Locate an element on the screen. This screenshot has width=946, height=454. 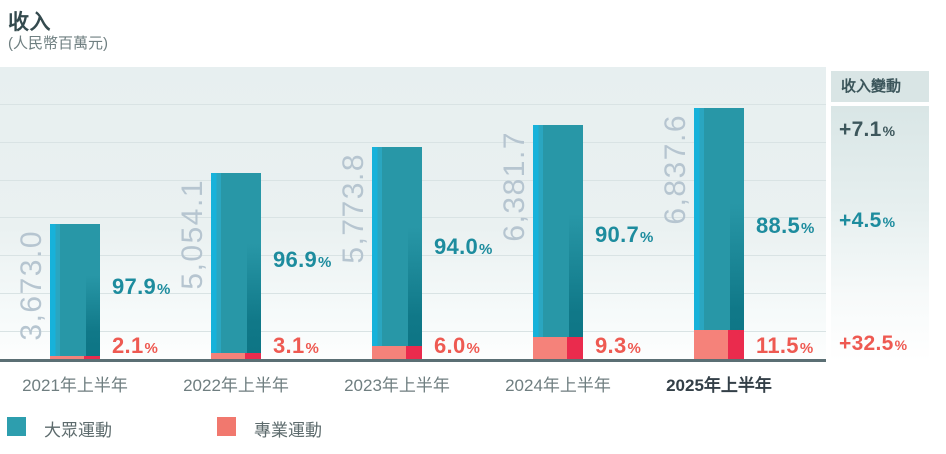
total-value-label: 5,773.8 is located at coordinates (353, 208).